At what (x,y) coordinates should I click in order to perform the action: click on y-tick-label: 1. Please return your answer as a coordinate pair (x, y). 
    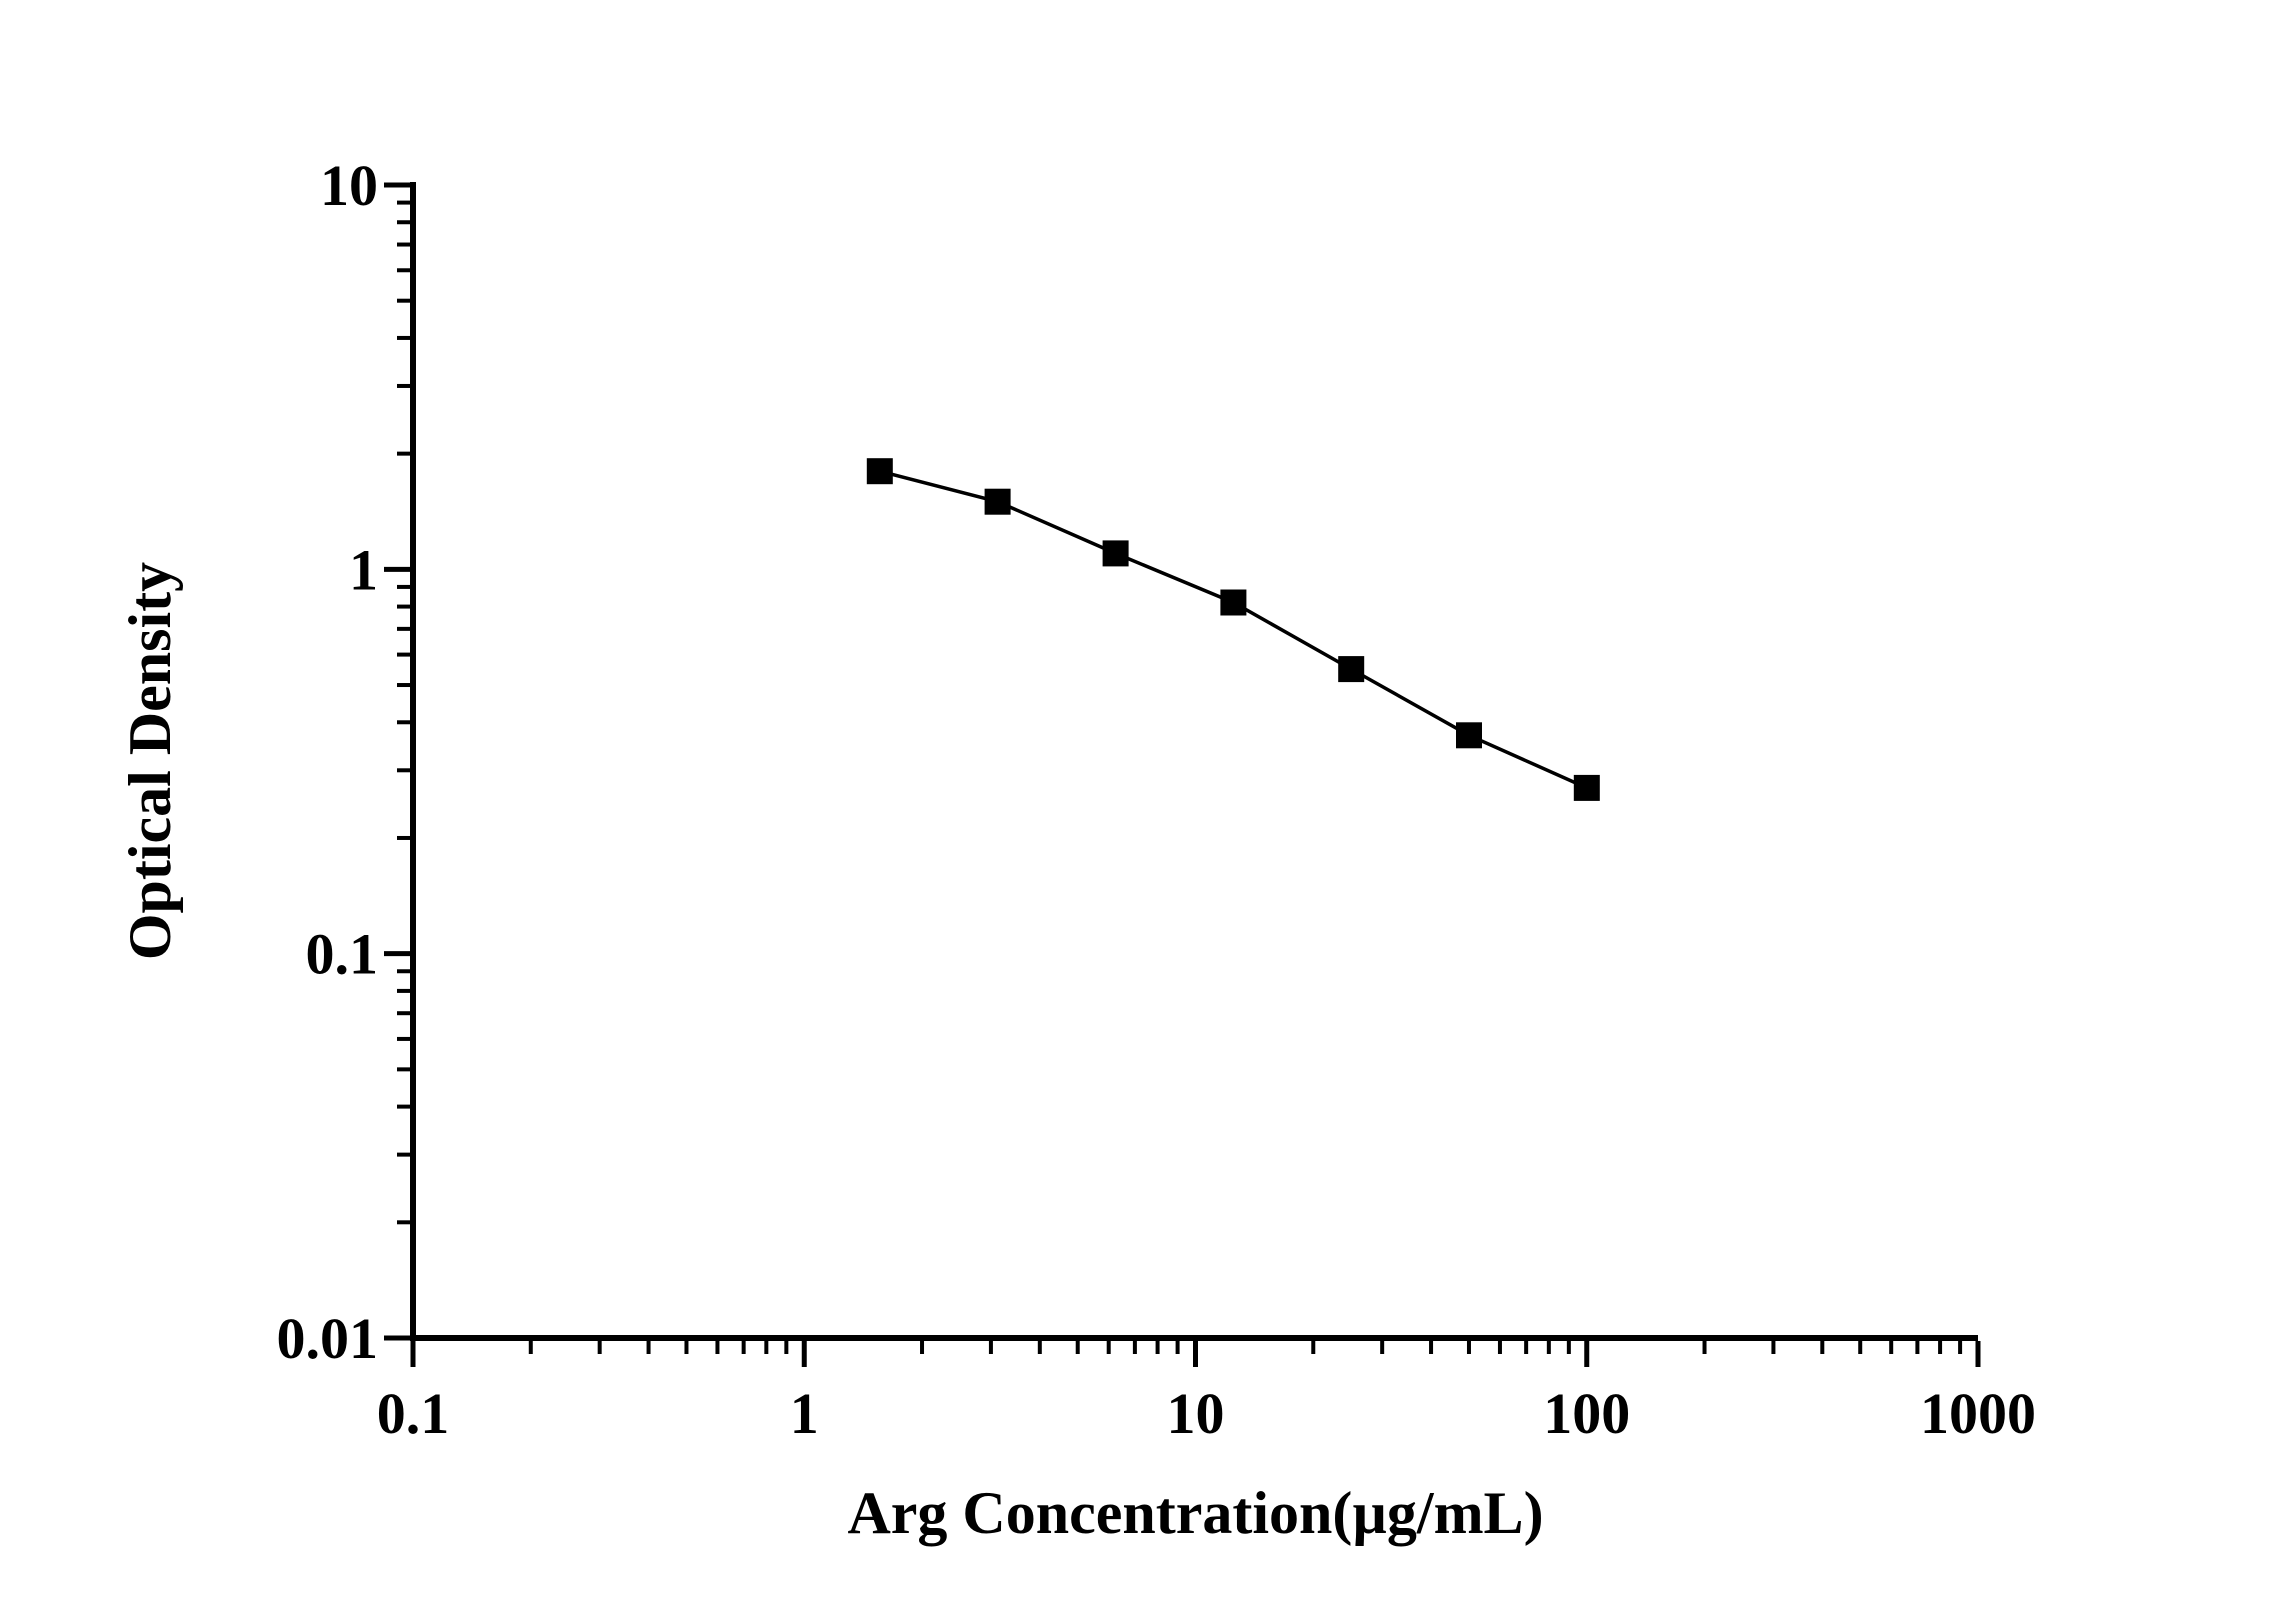
    Looking at the image, I should click on (363, 569).